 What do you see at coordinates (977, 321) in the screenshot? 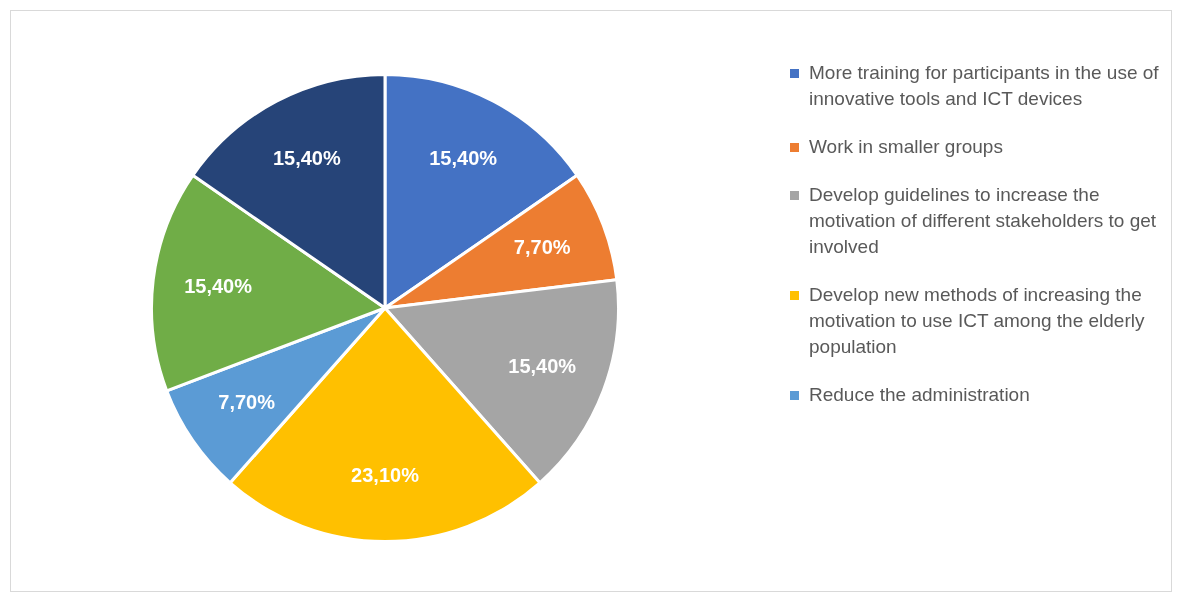
I see `legend-label: Develop new methods of increasing the motivation to use ICT among the elderly population` at bounding box center [977, 321].